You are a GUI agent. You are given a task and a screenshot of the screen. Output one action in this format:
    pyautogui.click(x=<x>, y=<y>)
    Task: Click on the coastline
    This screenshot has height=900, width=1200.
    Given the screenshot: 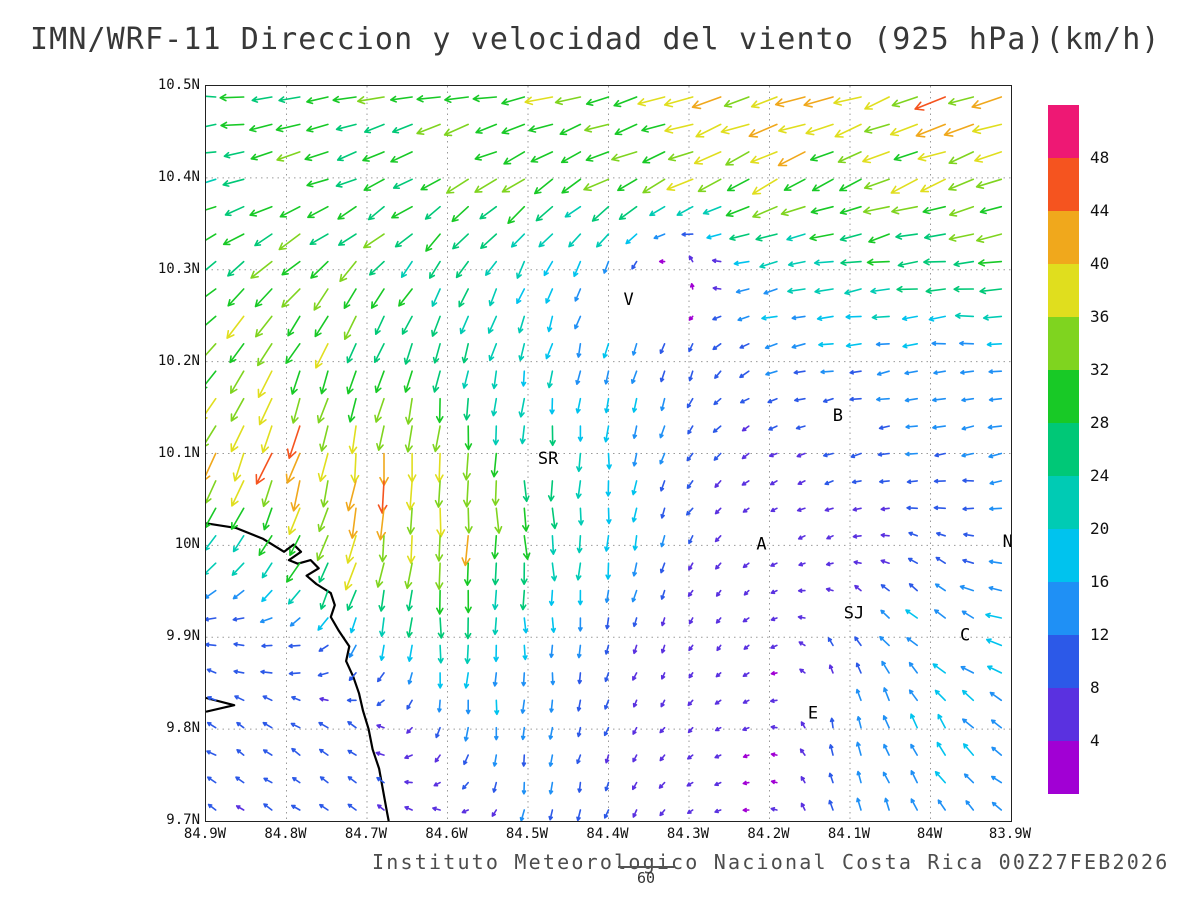 What is the action you would take?
    pyautogui.click(x=298, y=671)
    